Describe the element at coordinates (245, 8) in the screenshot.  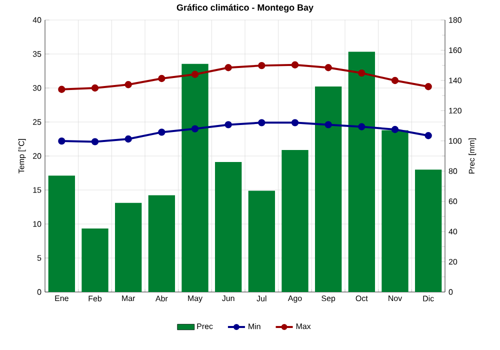
I see `chart-title: Gráfico climático - Montego Bay` at that location.